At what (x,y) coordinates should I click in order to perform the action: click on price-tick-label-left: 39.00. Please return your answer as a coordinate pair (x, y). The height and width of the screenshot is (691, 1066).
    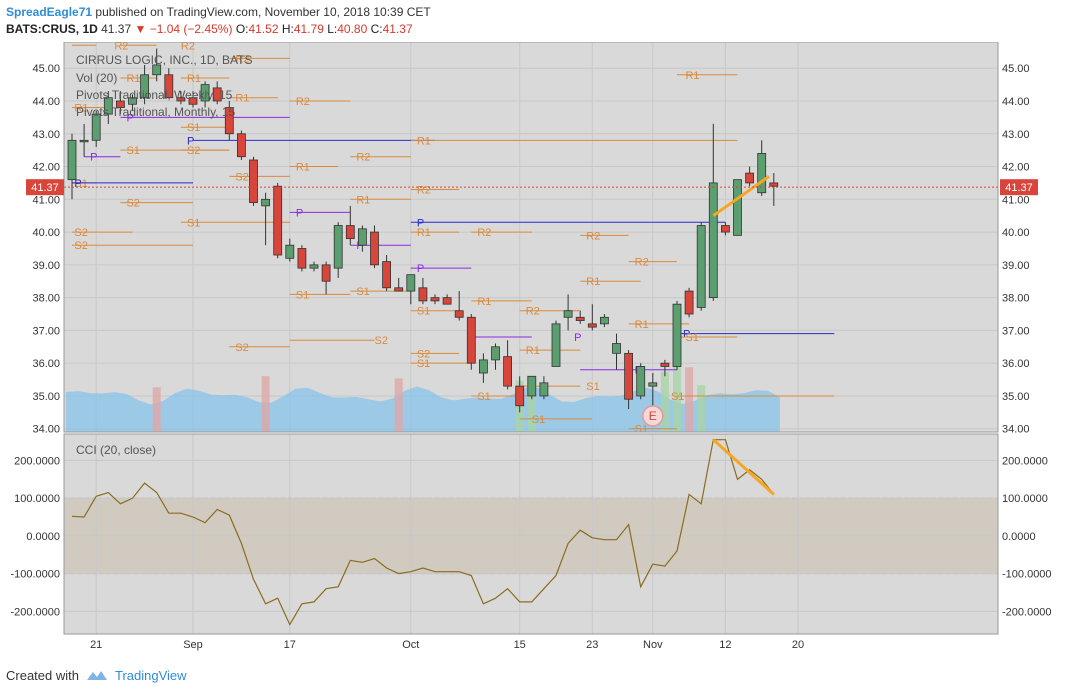
    Looking at the image, I should click on (46, 266).